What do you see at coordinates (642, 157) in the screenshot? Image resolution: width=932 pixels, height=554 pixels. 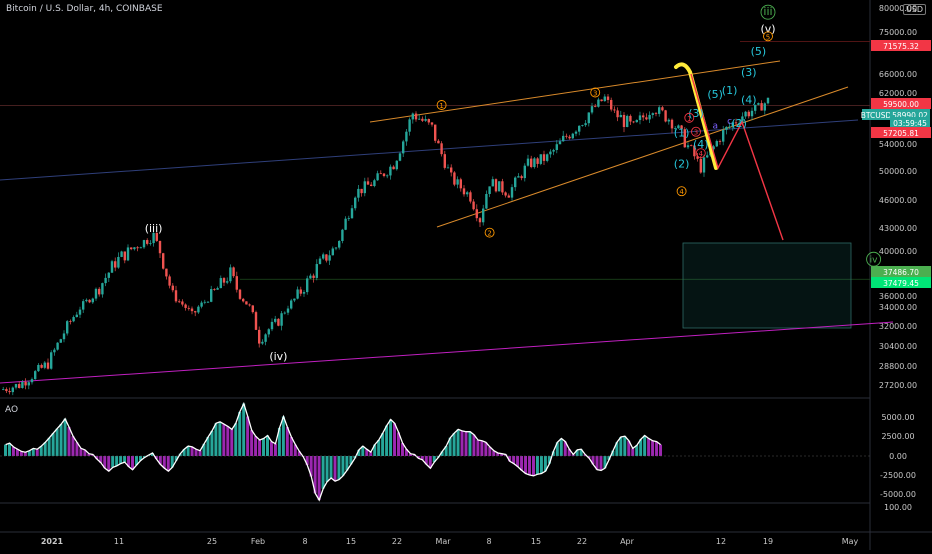 I see `channel-lower` at bounding box center [642, 157].